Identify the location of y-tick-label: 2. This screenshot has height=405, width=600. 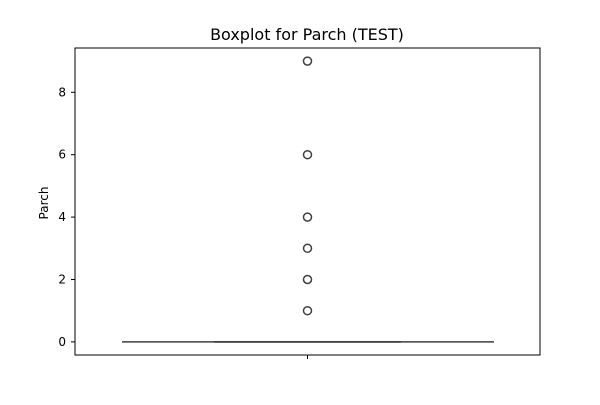
(62, 279).